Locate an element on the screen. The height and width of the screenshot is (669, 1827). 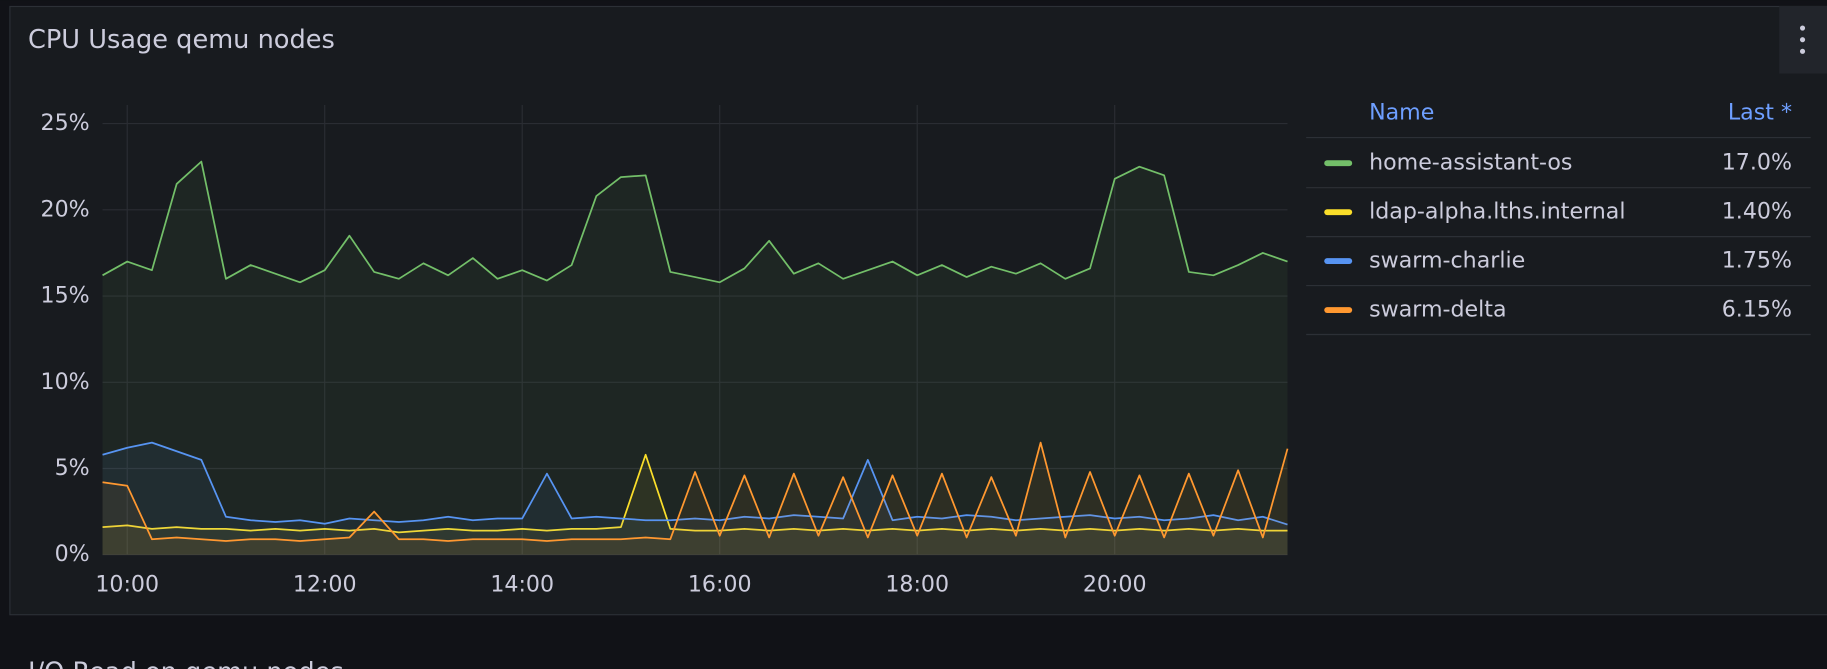
panel-title: CPU Usage qemu nodes is located at coordinates (181, 40).